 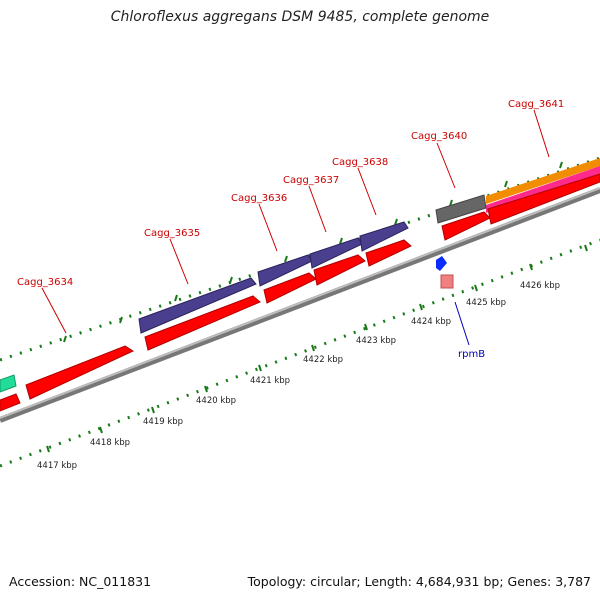 I want to click on rpmb-leader, so click(x=462, y=323).